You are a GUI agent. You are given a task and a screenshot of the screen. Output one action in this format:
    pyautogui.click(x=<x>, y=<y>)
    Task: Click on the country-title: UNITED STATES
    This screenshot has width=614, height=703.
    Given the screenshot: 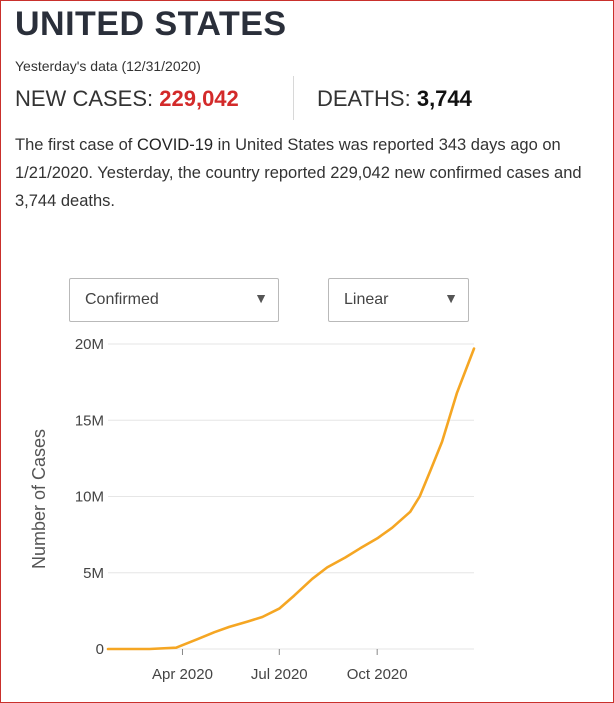 What is the action you would take?
    pyautogui.click(x=151, y=24)
    